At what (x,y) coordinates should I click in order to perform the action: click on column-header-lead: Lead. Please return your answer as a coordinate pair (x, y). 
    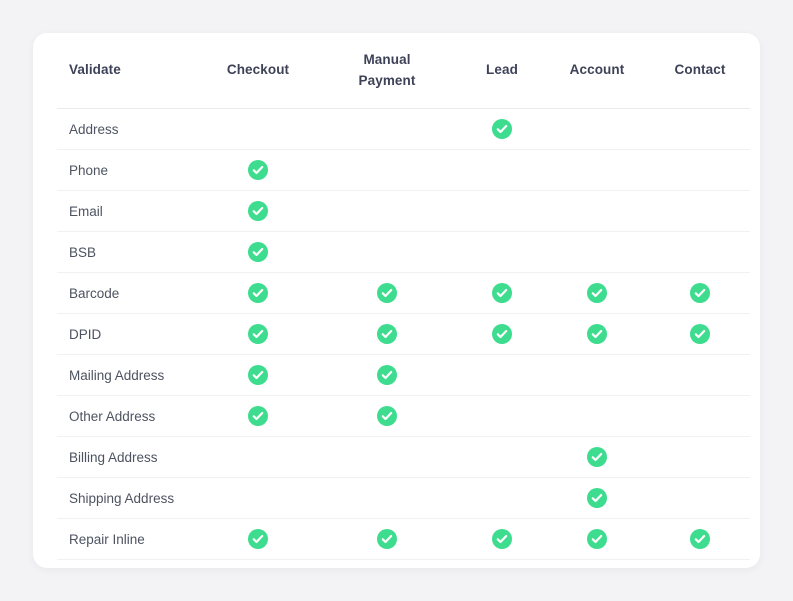
    Looking at the image, I should click on (502, 70).